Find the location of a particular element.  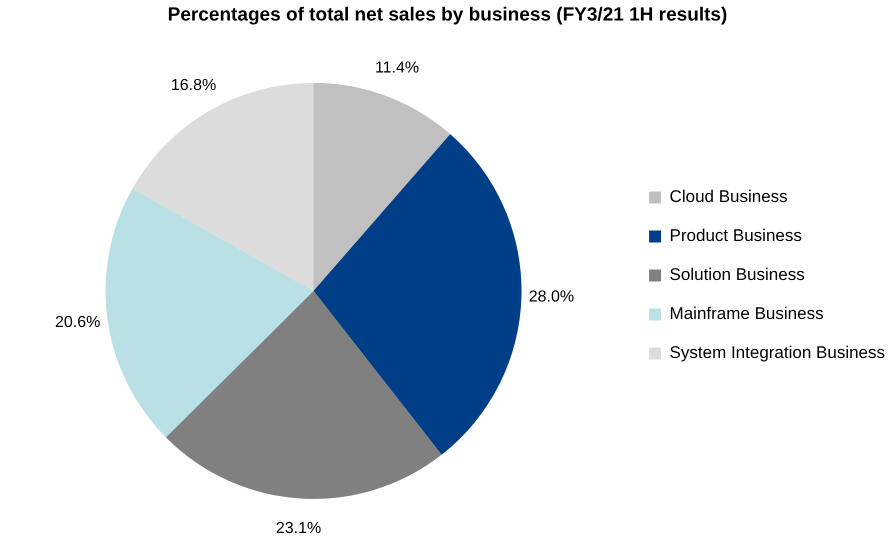

data-label: 11.4% is located at coordinates (397, 67).